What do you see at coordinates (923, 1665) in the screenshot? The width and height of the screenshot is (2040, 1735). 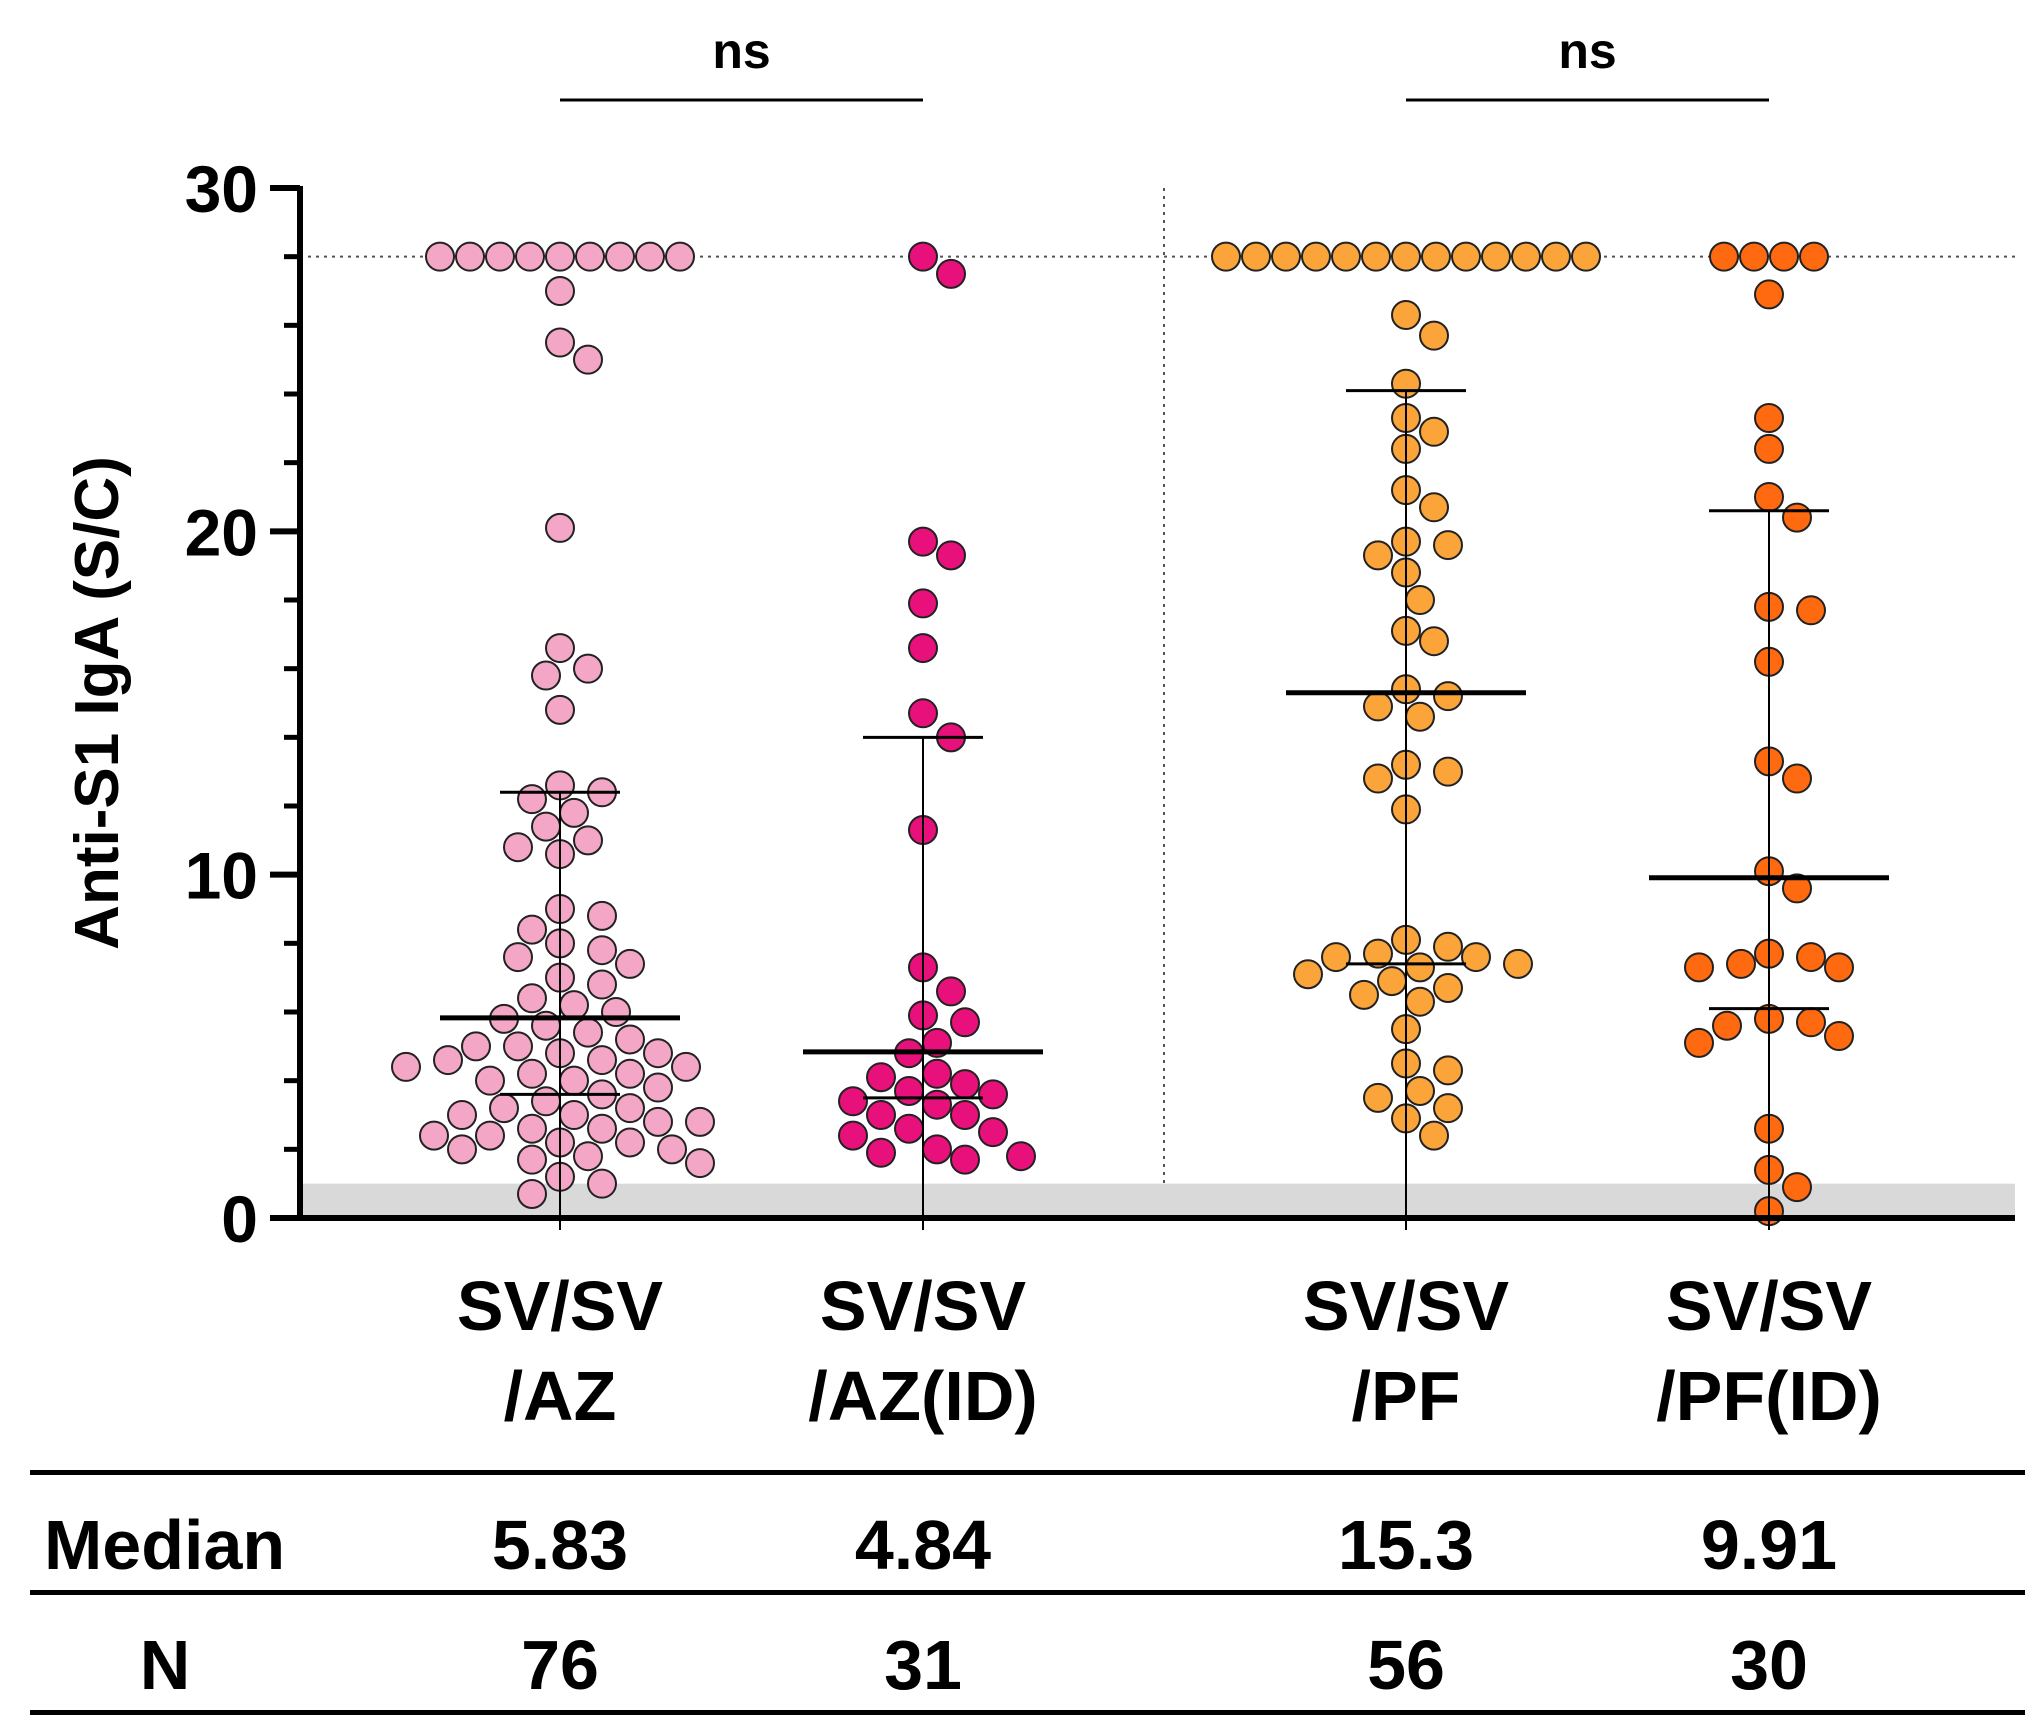 I see `n-cell: 31` at bounding box center [923, 1665].